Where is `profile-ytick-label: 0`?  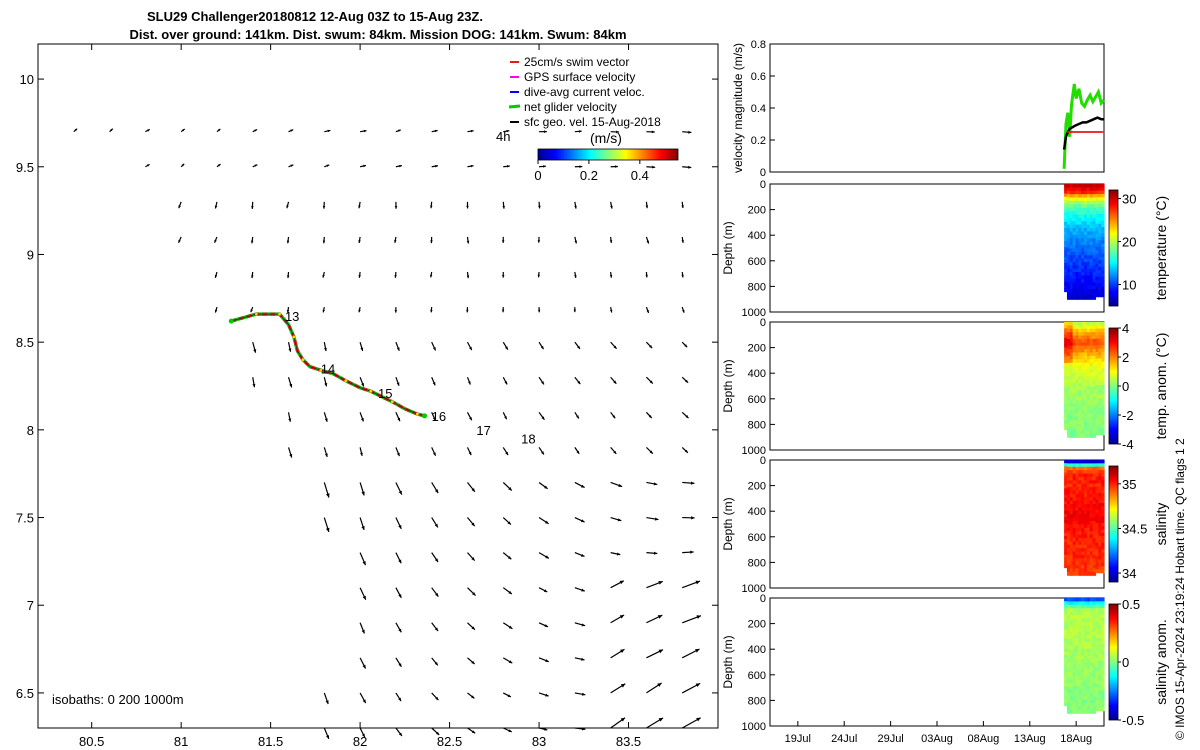 profile-ytick-label: 0 is located at coordinates (763, 323).